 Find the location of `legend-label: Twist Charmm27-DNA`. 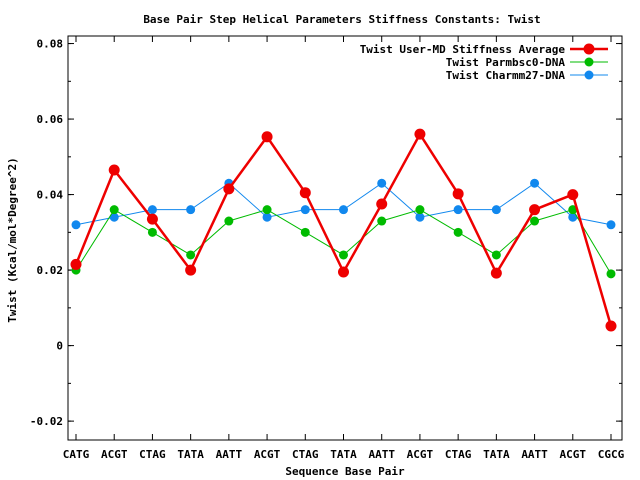

legend-label: Twist Charmm27-DNA is located at coordinates (506, 75).